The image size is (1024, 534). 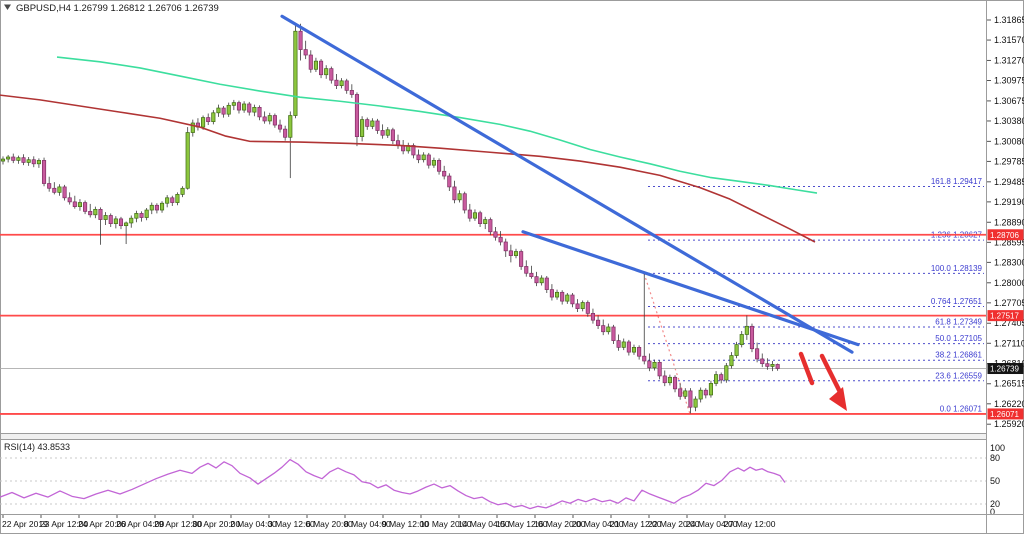 What do you see at coordinates (1009, 262) in the screenshot?
I see `price-tick-label: 1.28300` at bounding box center [1009, 262].